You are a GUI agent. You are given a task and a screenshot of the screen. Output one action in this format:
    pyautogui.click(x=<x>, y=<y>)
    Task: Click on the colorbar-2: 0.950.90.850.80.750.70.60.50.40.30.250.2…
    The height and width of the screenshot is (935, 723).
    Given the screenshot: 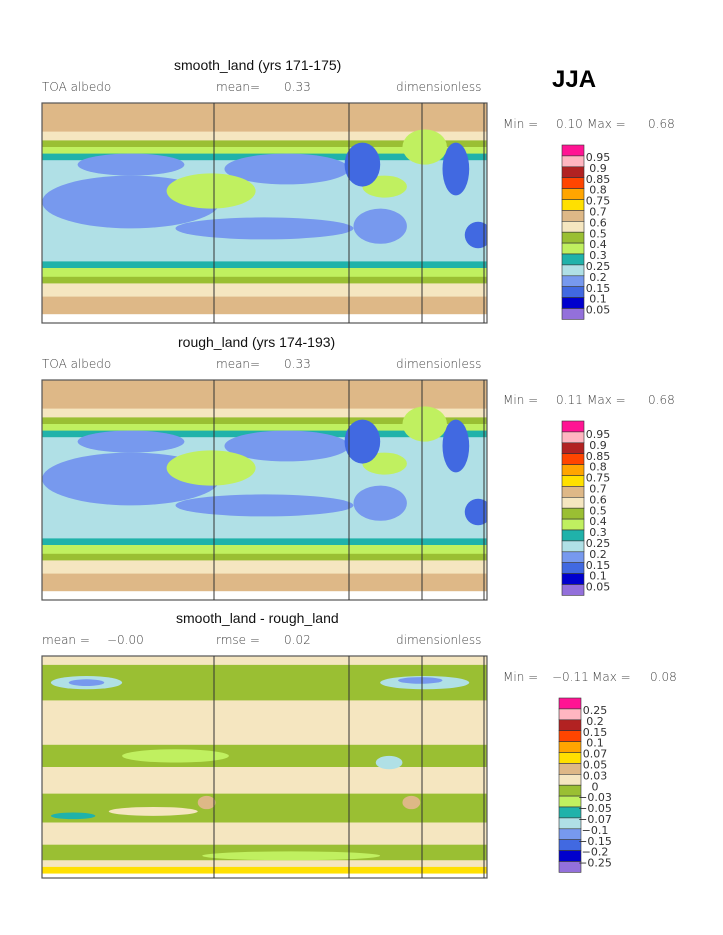 What is the action you would take?
    pyautogui.click(x=586, y=508)
    